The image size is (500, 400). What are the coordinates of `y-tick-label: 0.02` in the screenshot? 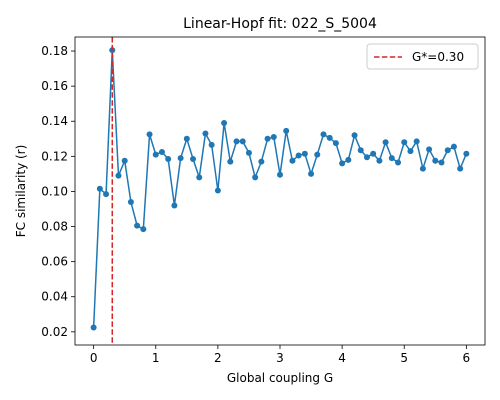 It's located at (54, 332).